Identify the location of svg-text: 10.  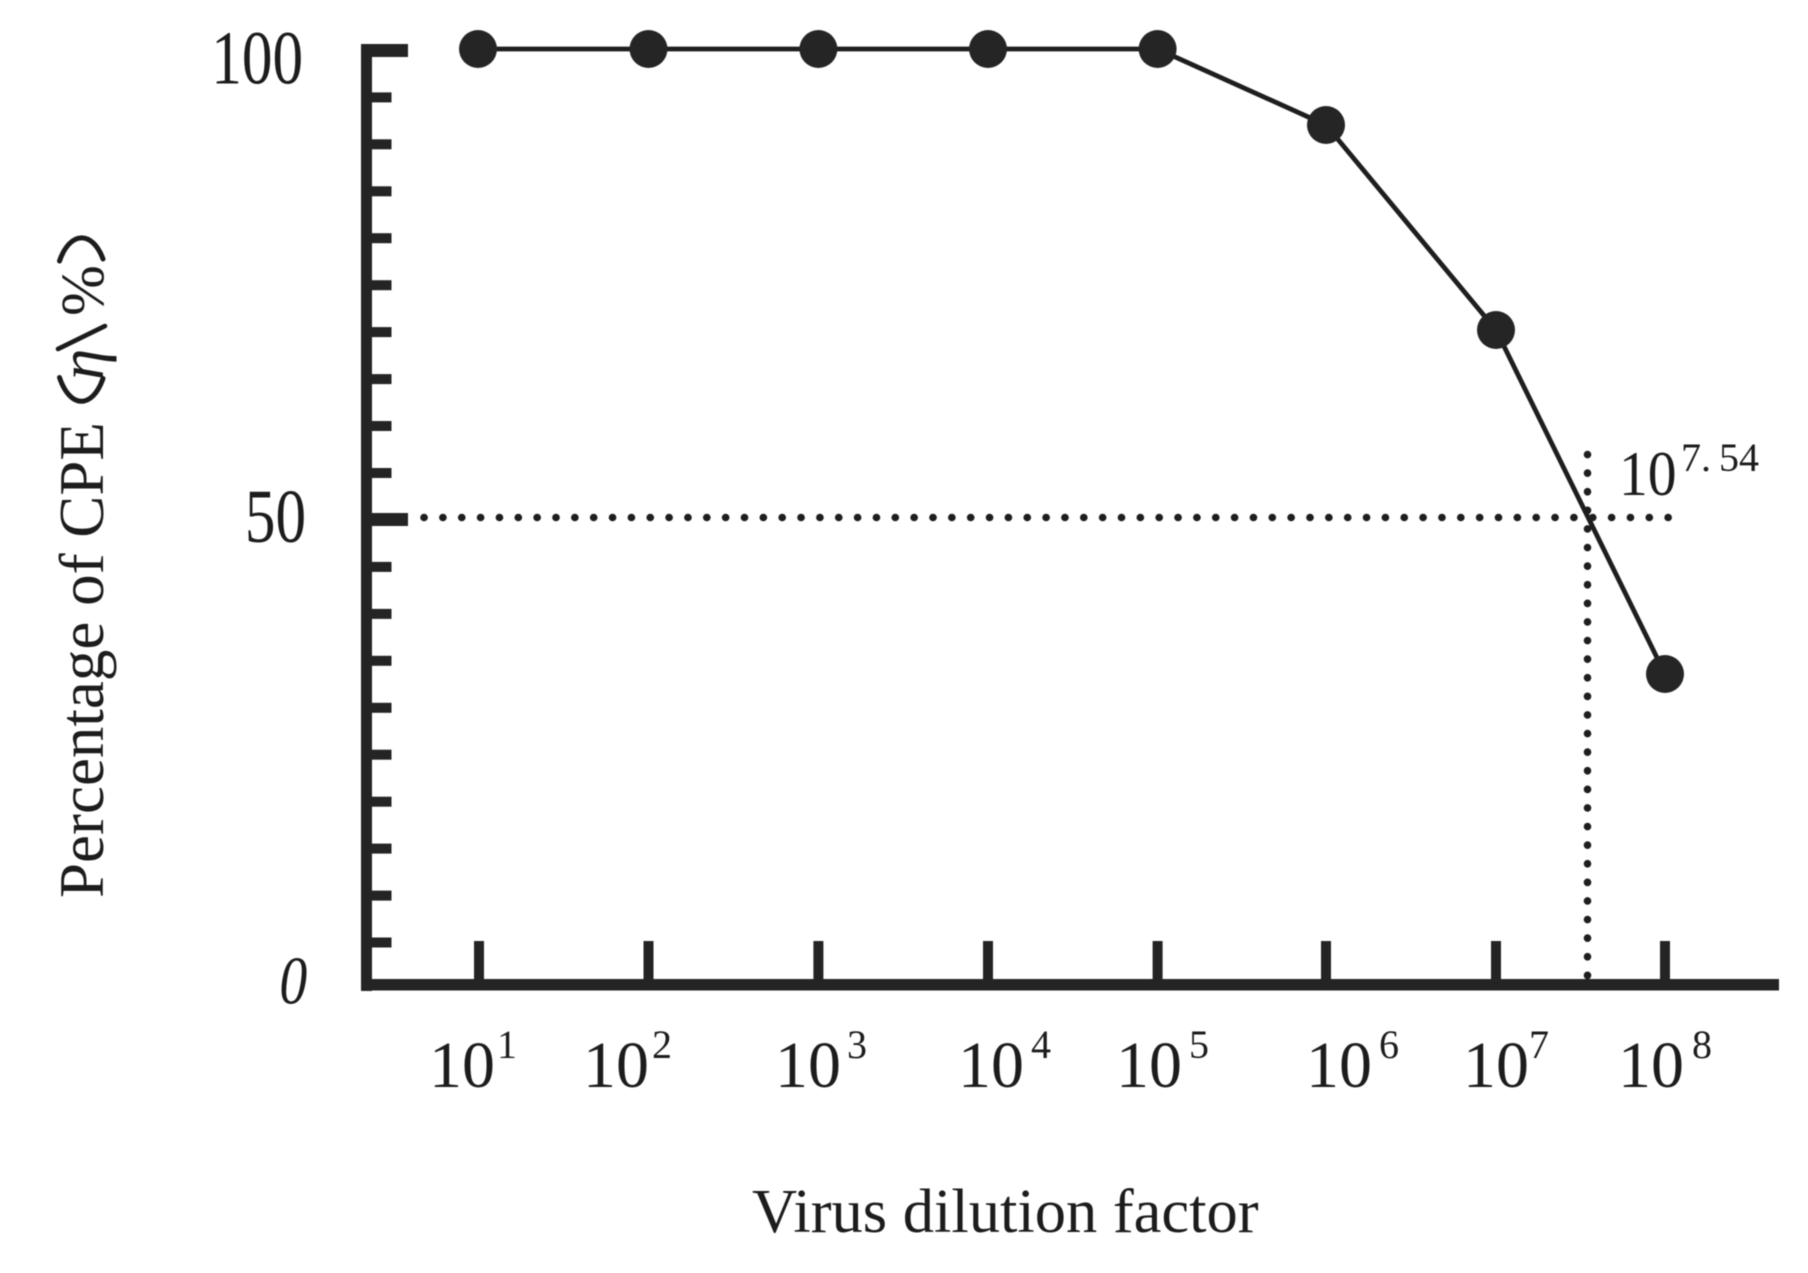
(1648, 474).